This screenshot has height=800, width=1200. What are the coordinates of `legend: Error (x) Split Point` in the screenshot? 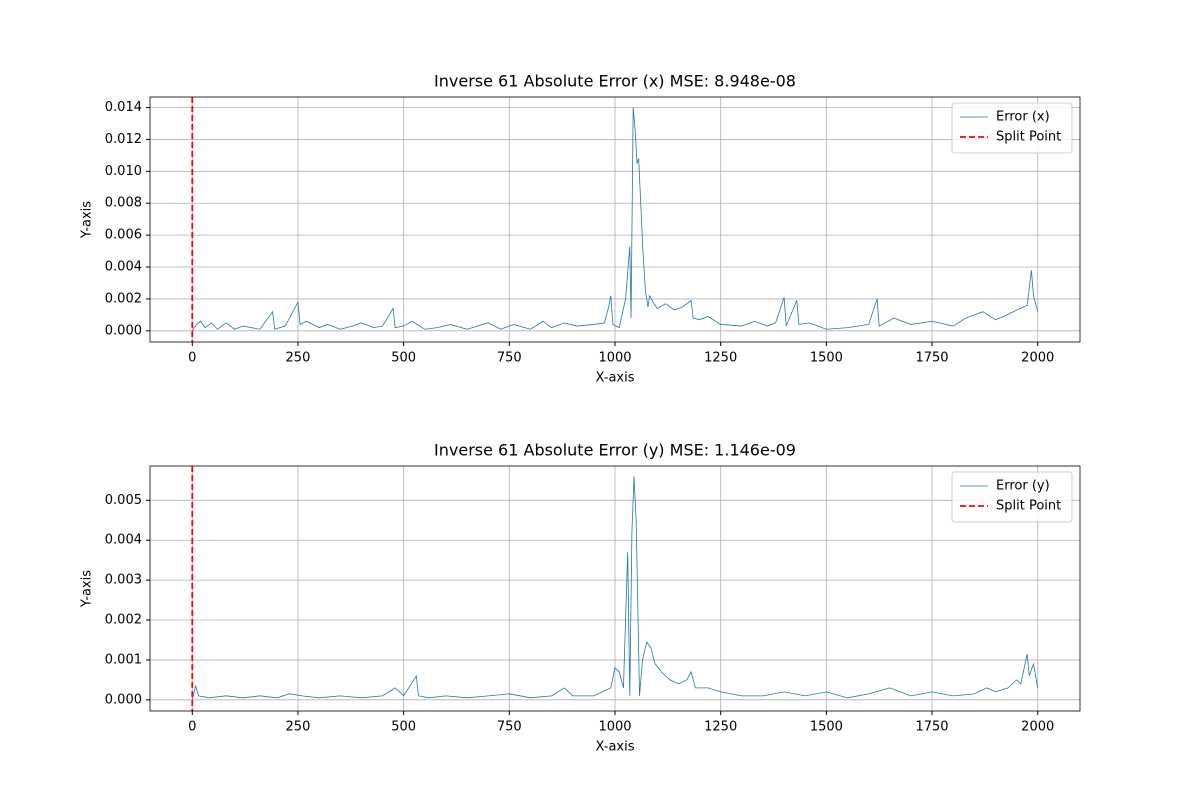 It's located at (1012, 128).